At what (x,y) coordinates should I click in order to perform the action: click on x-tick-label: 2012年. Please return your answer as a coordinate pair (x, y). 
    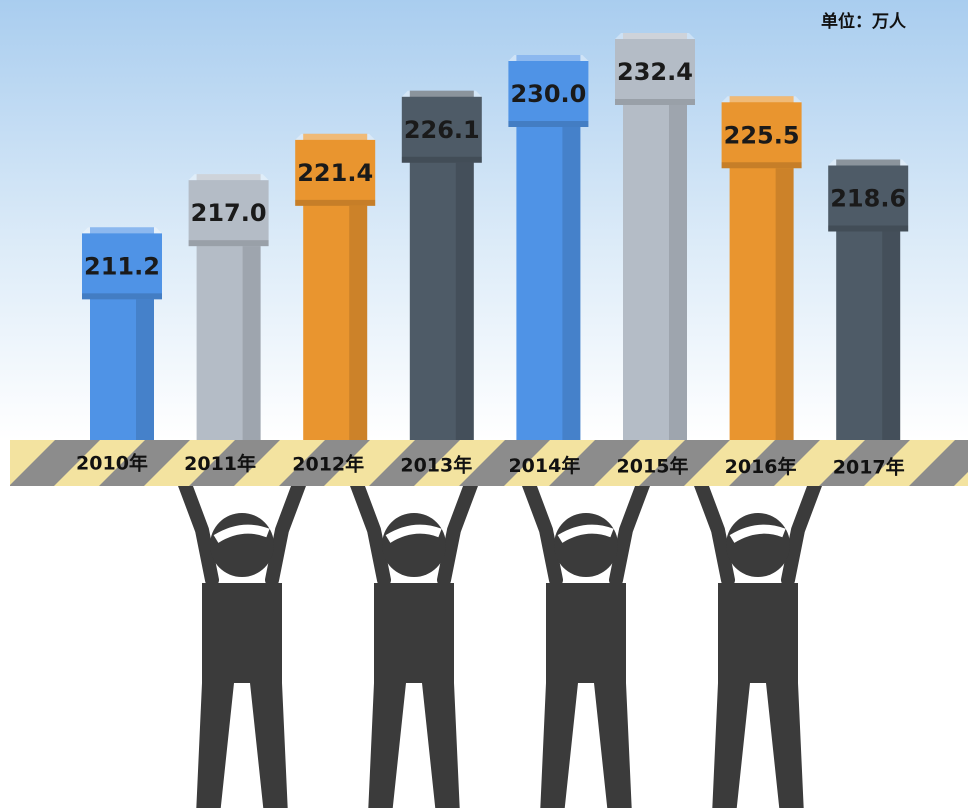
    Looking at the image, I should click on (328, 464).